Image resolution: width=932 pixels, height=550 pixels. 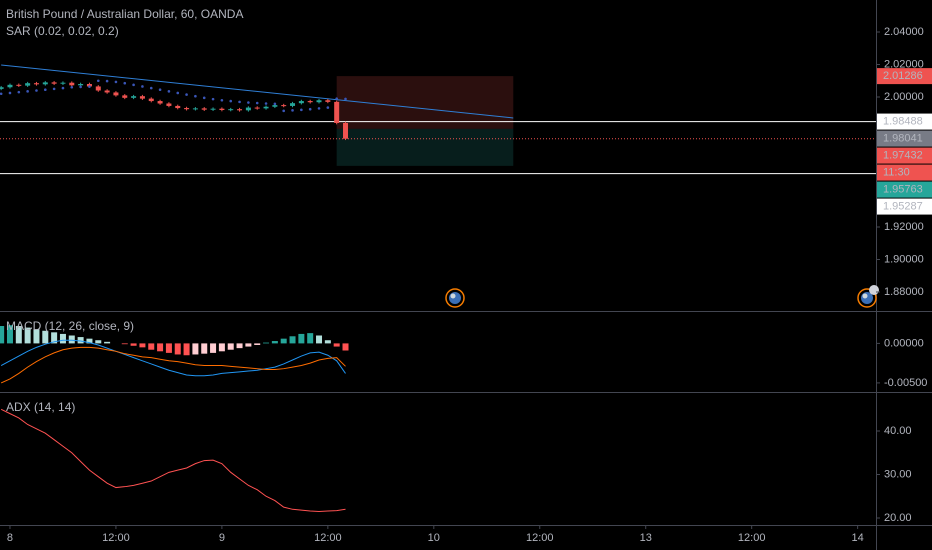 I want to click on y-tick-label: 2.04000, so click(x=904, y=32).